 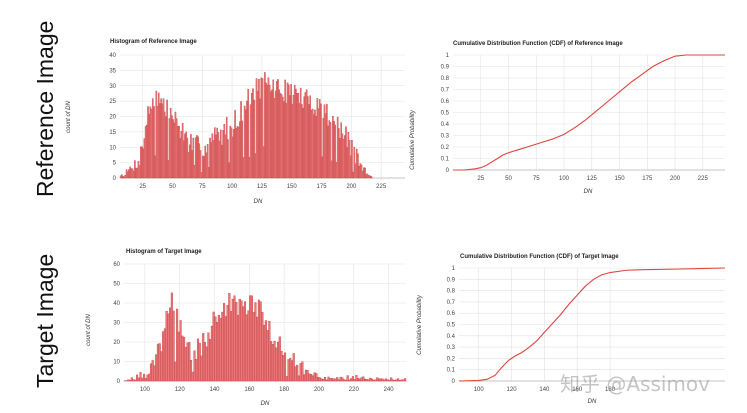 What do you see at coordinates (451, 326) in the screenshot?
I see `y-tick-label: 0.5` at bounding box center [451, 326].